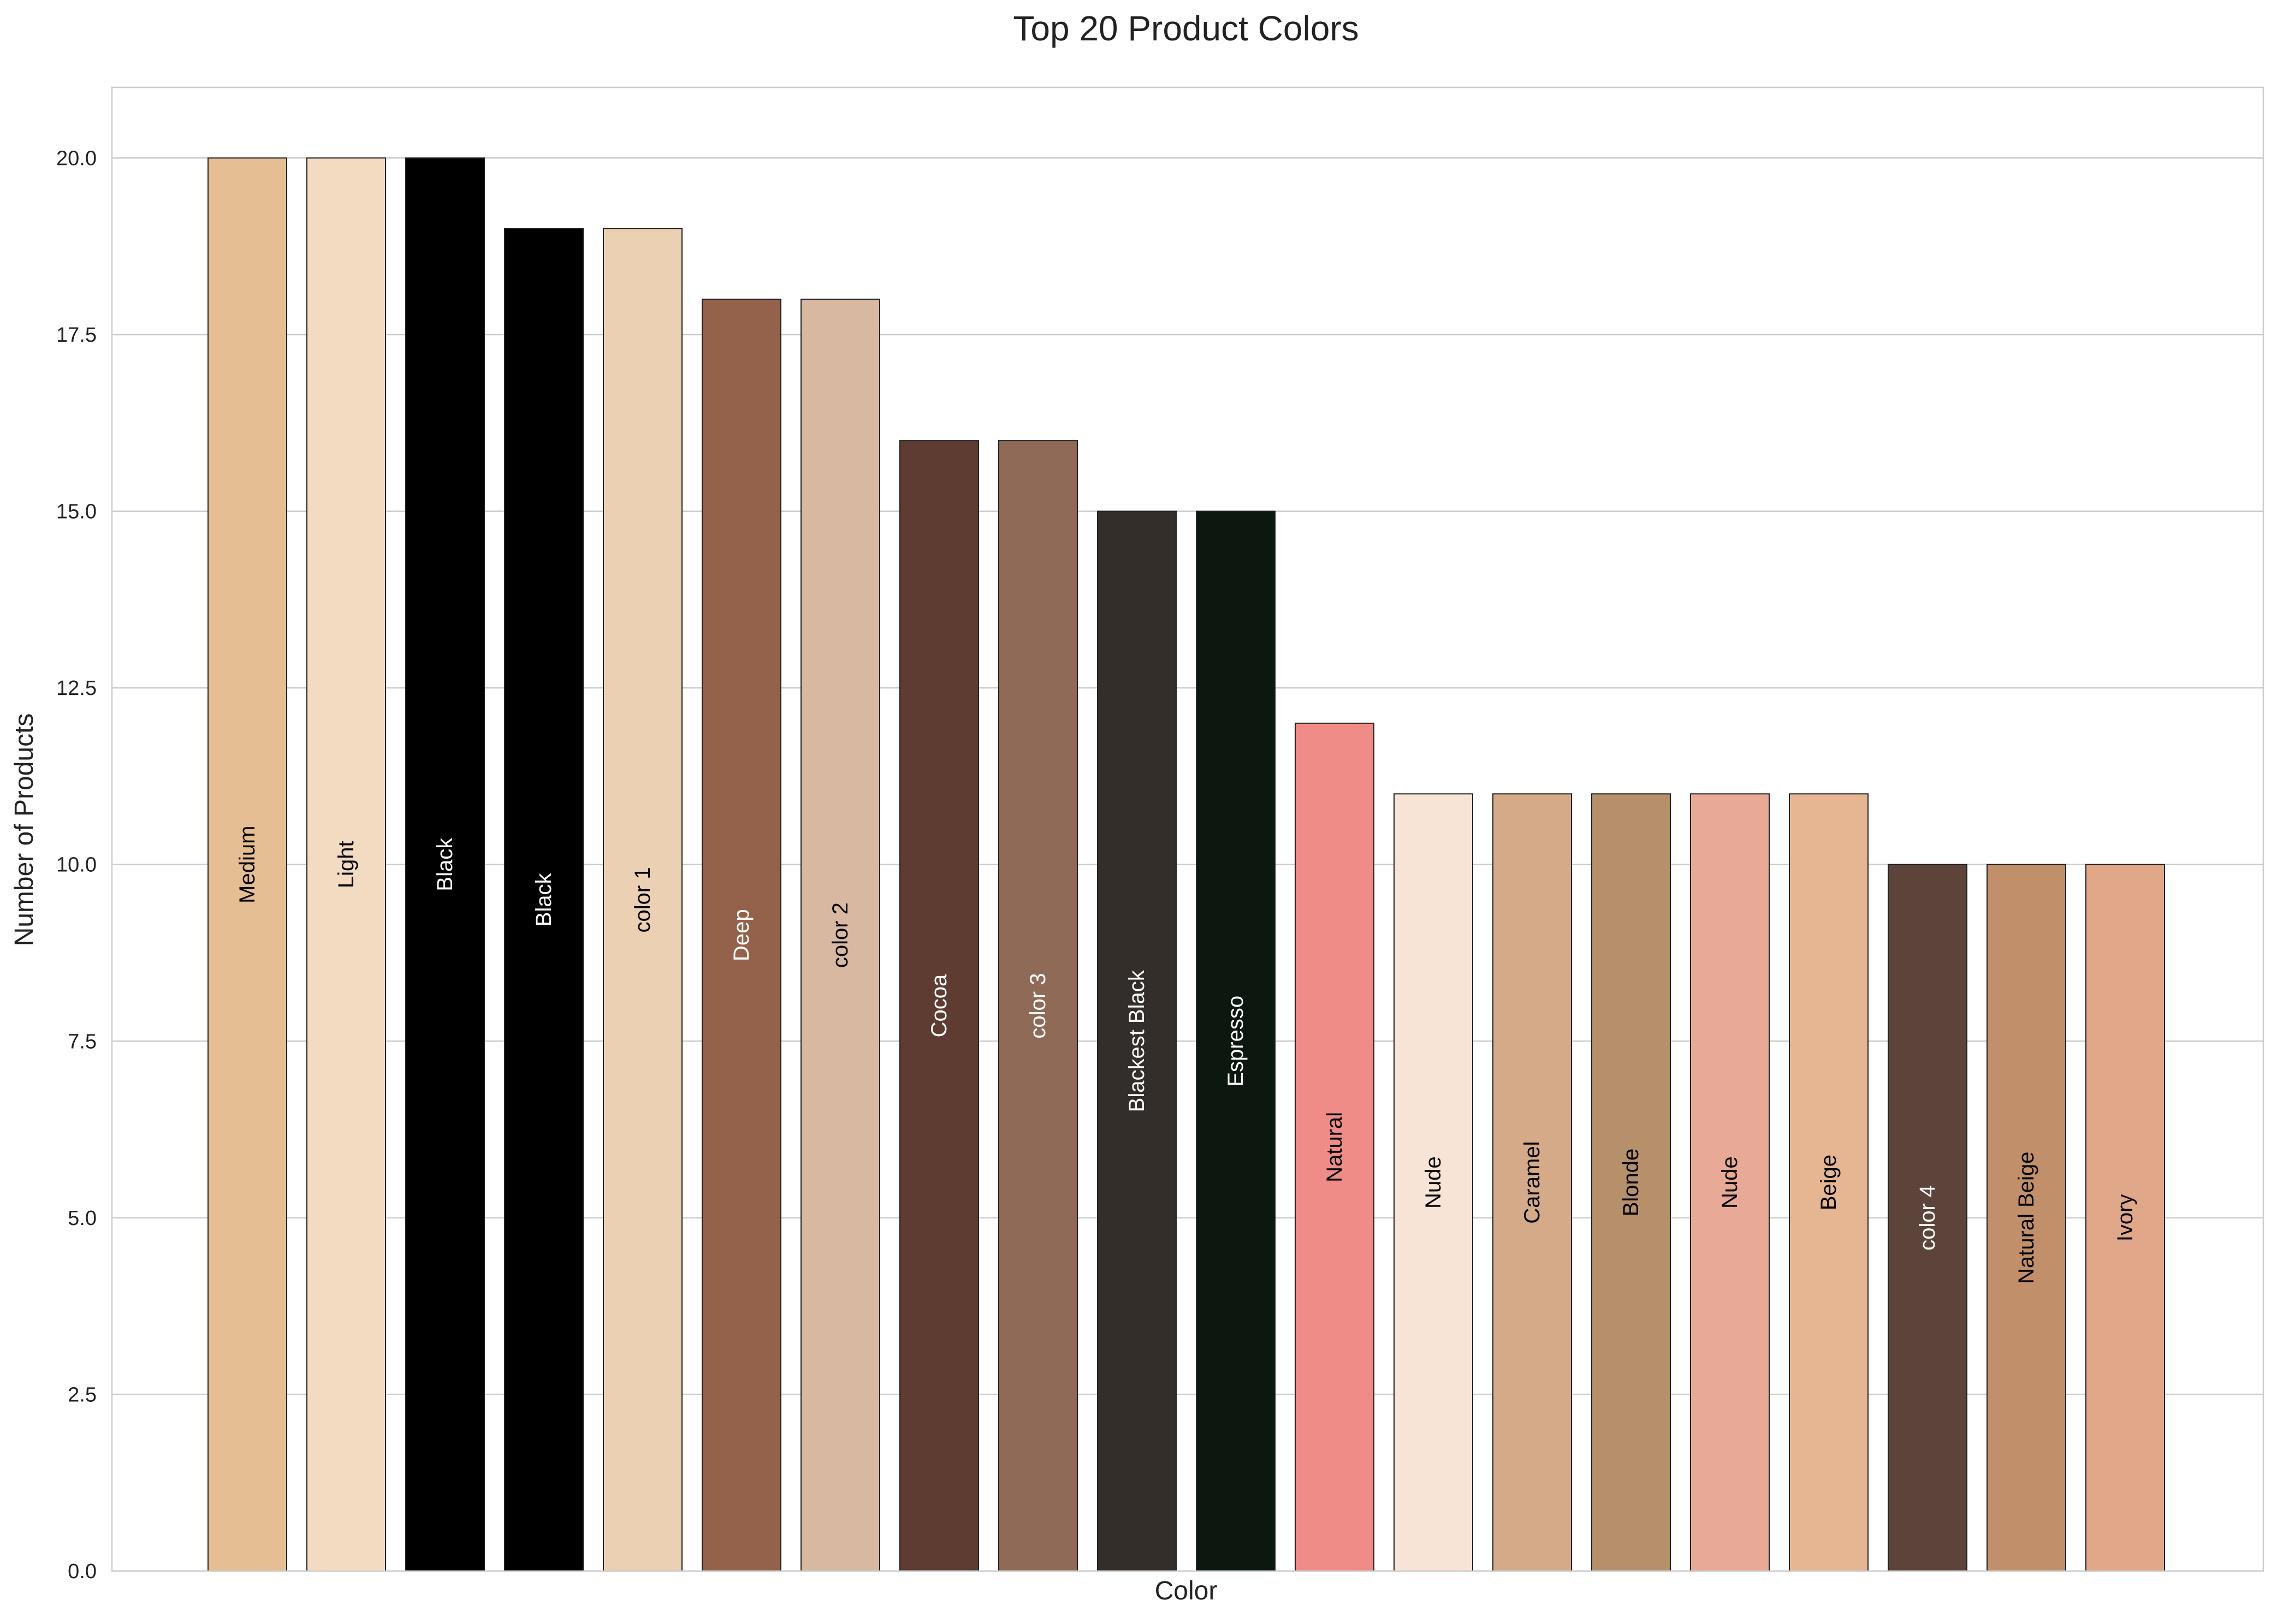 This screenshot has height=1624, width=2277. What do you see at coordinates (76, 688) in the screenshot?
I see `y-tick-label: 12.5` at bounding box center [76, 688].